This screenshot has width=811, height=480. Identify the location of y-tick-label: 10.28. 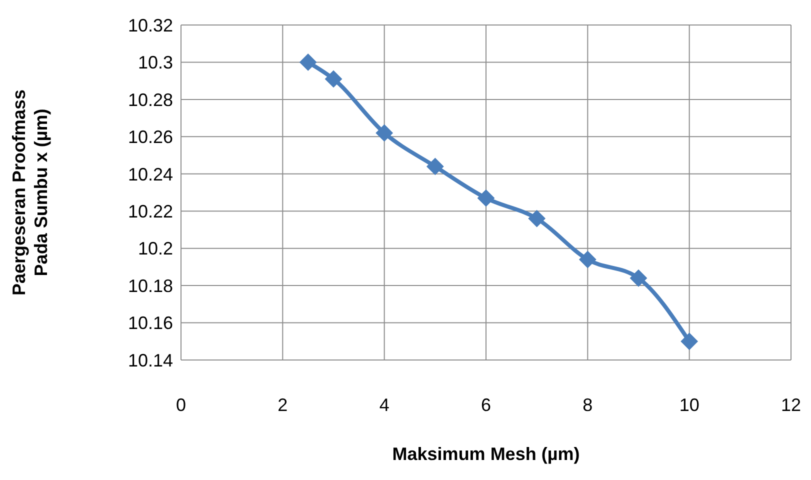
(150, 100).